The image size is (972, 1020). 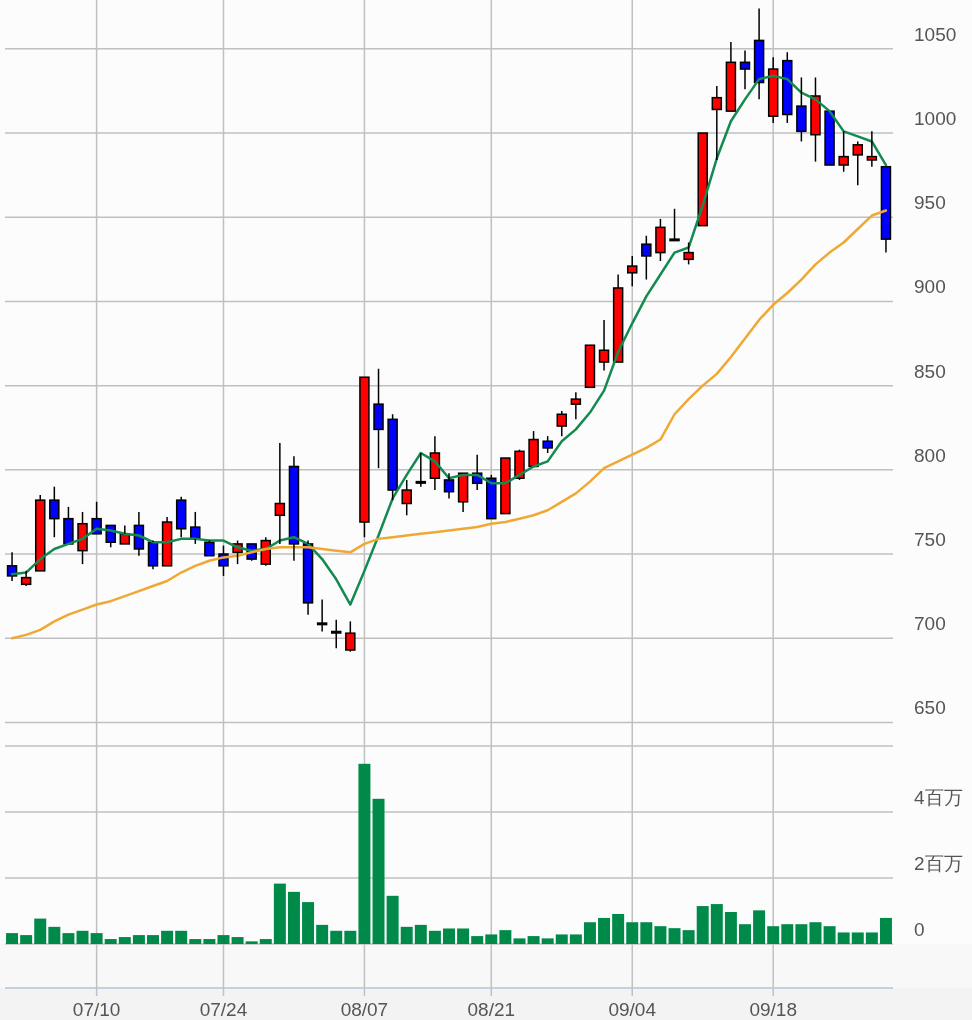 I want to click on x-tick-label: 07/10, so click(x=96, y=1009).